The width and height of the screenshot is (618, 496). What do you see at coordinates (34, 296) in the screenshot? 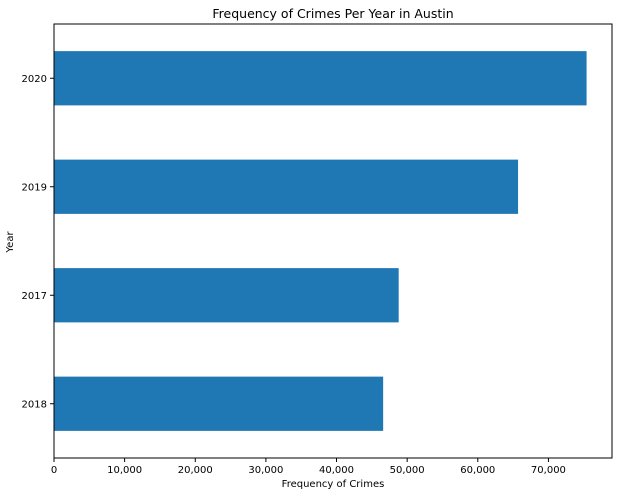
I see `y-tick-label-2017: 2017` at bounding box center [34, 296].